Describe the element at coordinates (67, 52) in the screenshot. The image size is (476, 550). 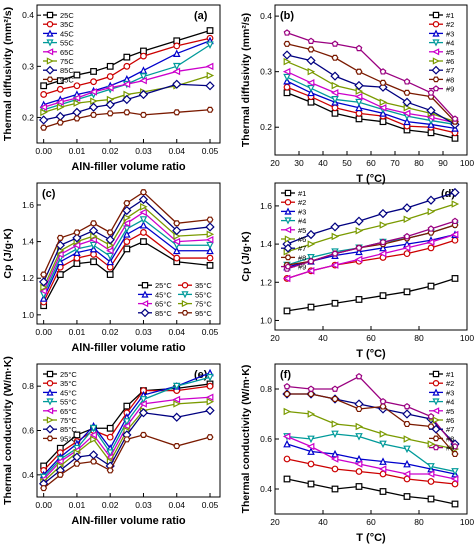
I see `legend-label: 65C` at that location.